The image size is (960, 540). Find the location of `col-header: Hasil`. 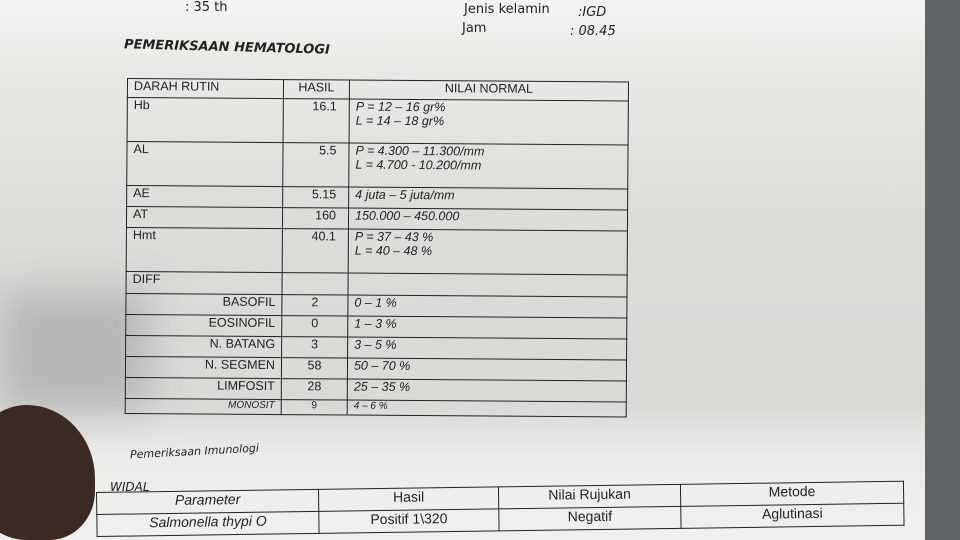

col-header: Hasil is located at coordinates (408, 499).